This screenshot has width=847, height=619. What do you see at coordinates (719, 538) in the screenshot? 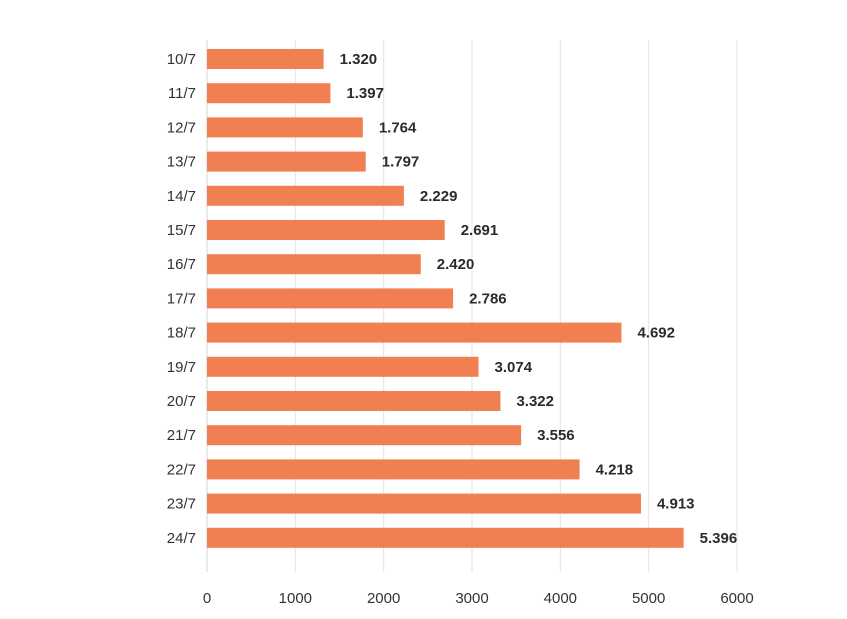
I see `value-label: 5.396` at bounding box center [719, 538].